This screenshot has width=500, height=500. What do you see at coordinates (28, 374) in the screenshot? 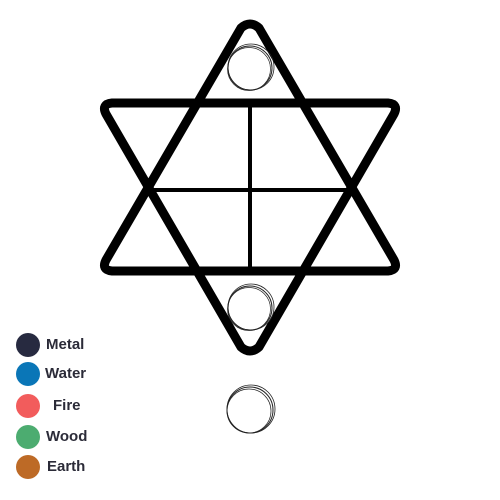
I see `water-dot-icon` at bounding box center [28, 374].